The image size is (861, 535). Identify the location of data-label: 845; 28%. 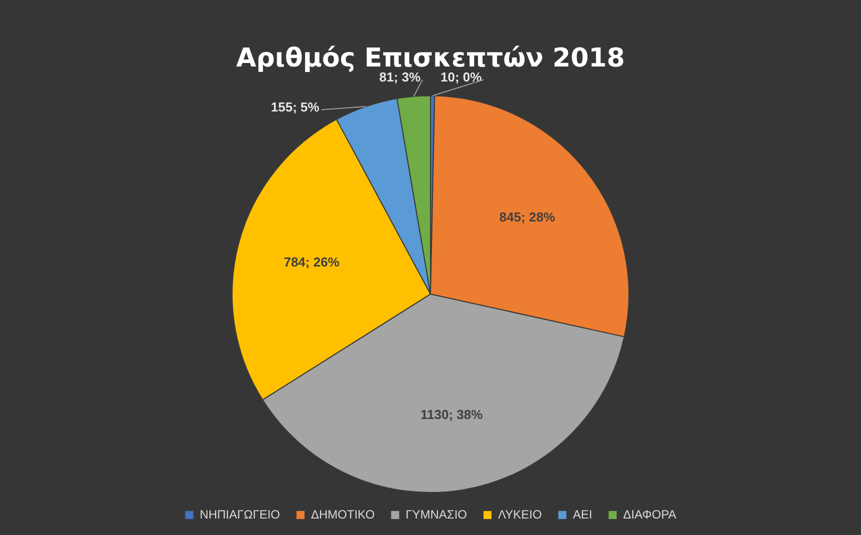
(527, 217).